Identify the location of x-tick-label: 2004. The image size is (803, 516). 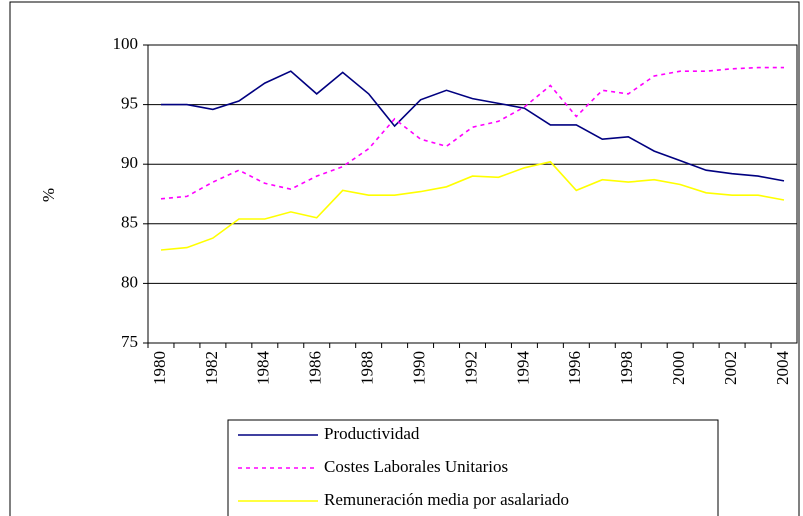
(782, 368).